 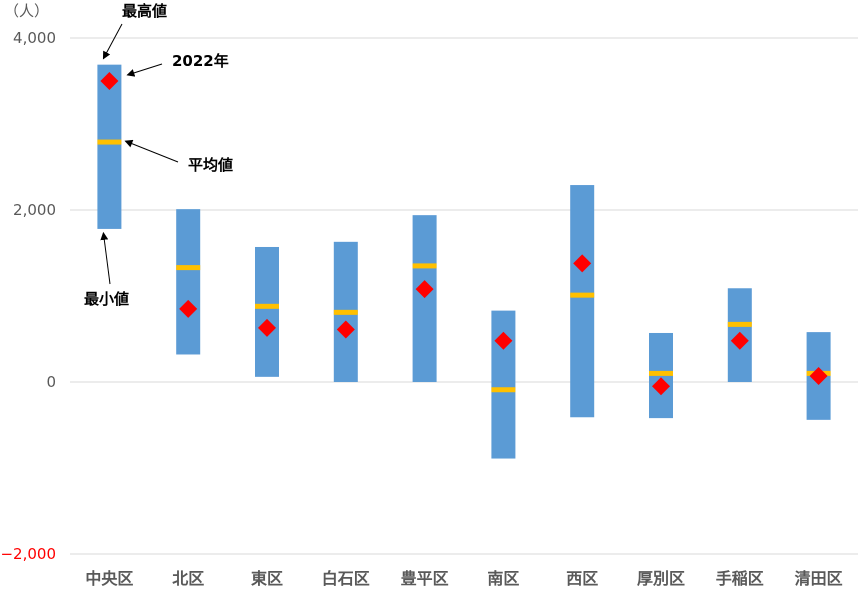 What do you see at coordinates (28, 554) in the screenshot?
I see `y-tick-label: −2,000` at bounding box center [28, 554].